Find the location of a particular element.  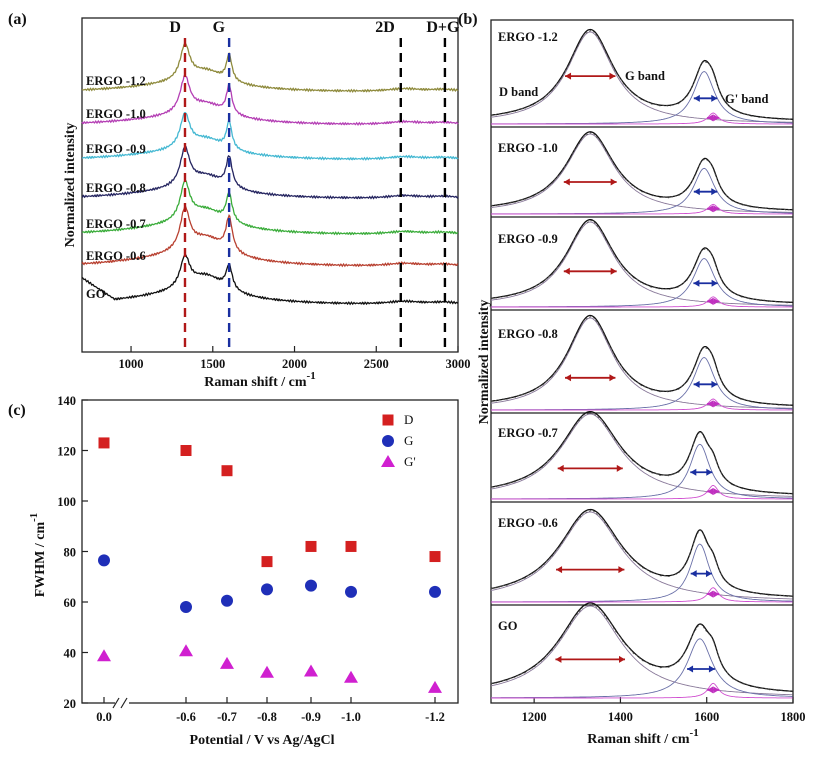

x-axis-label-sup: -1 is located at coordinates (311, 376).